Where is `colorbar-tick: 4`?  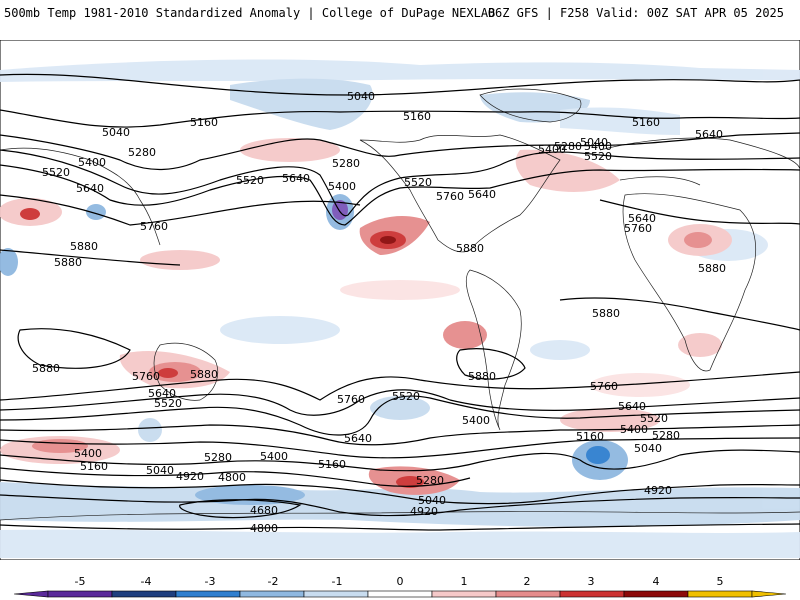
colorbar-tick: 4 is located at coordinates (656, 581).